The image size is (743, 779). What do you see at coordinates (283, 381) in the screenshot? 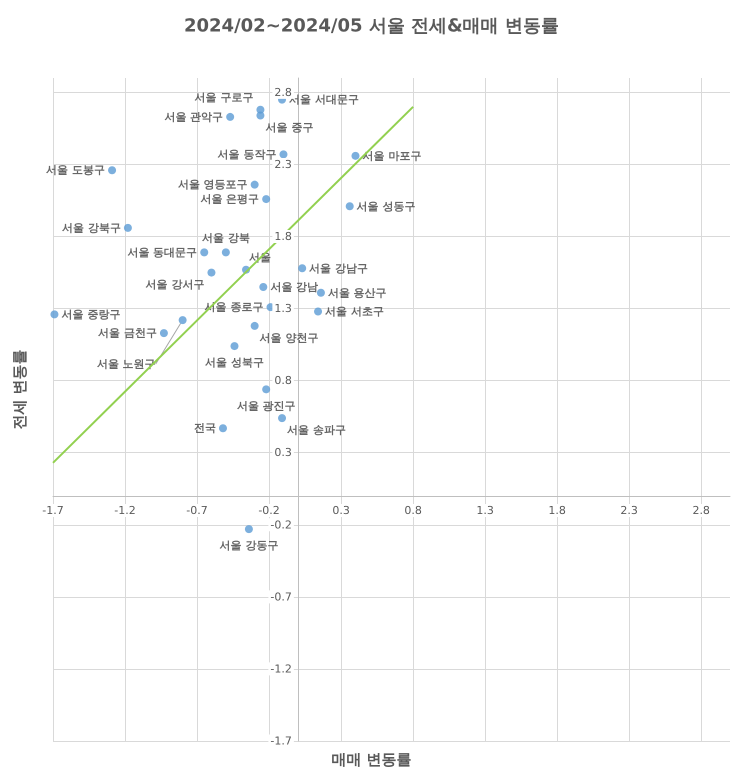
I see `y-tick-label: 0.8` at bounding box center [283, 381].